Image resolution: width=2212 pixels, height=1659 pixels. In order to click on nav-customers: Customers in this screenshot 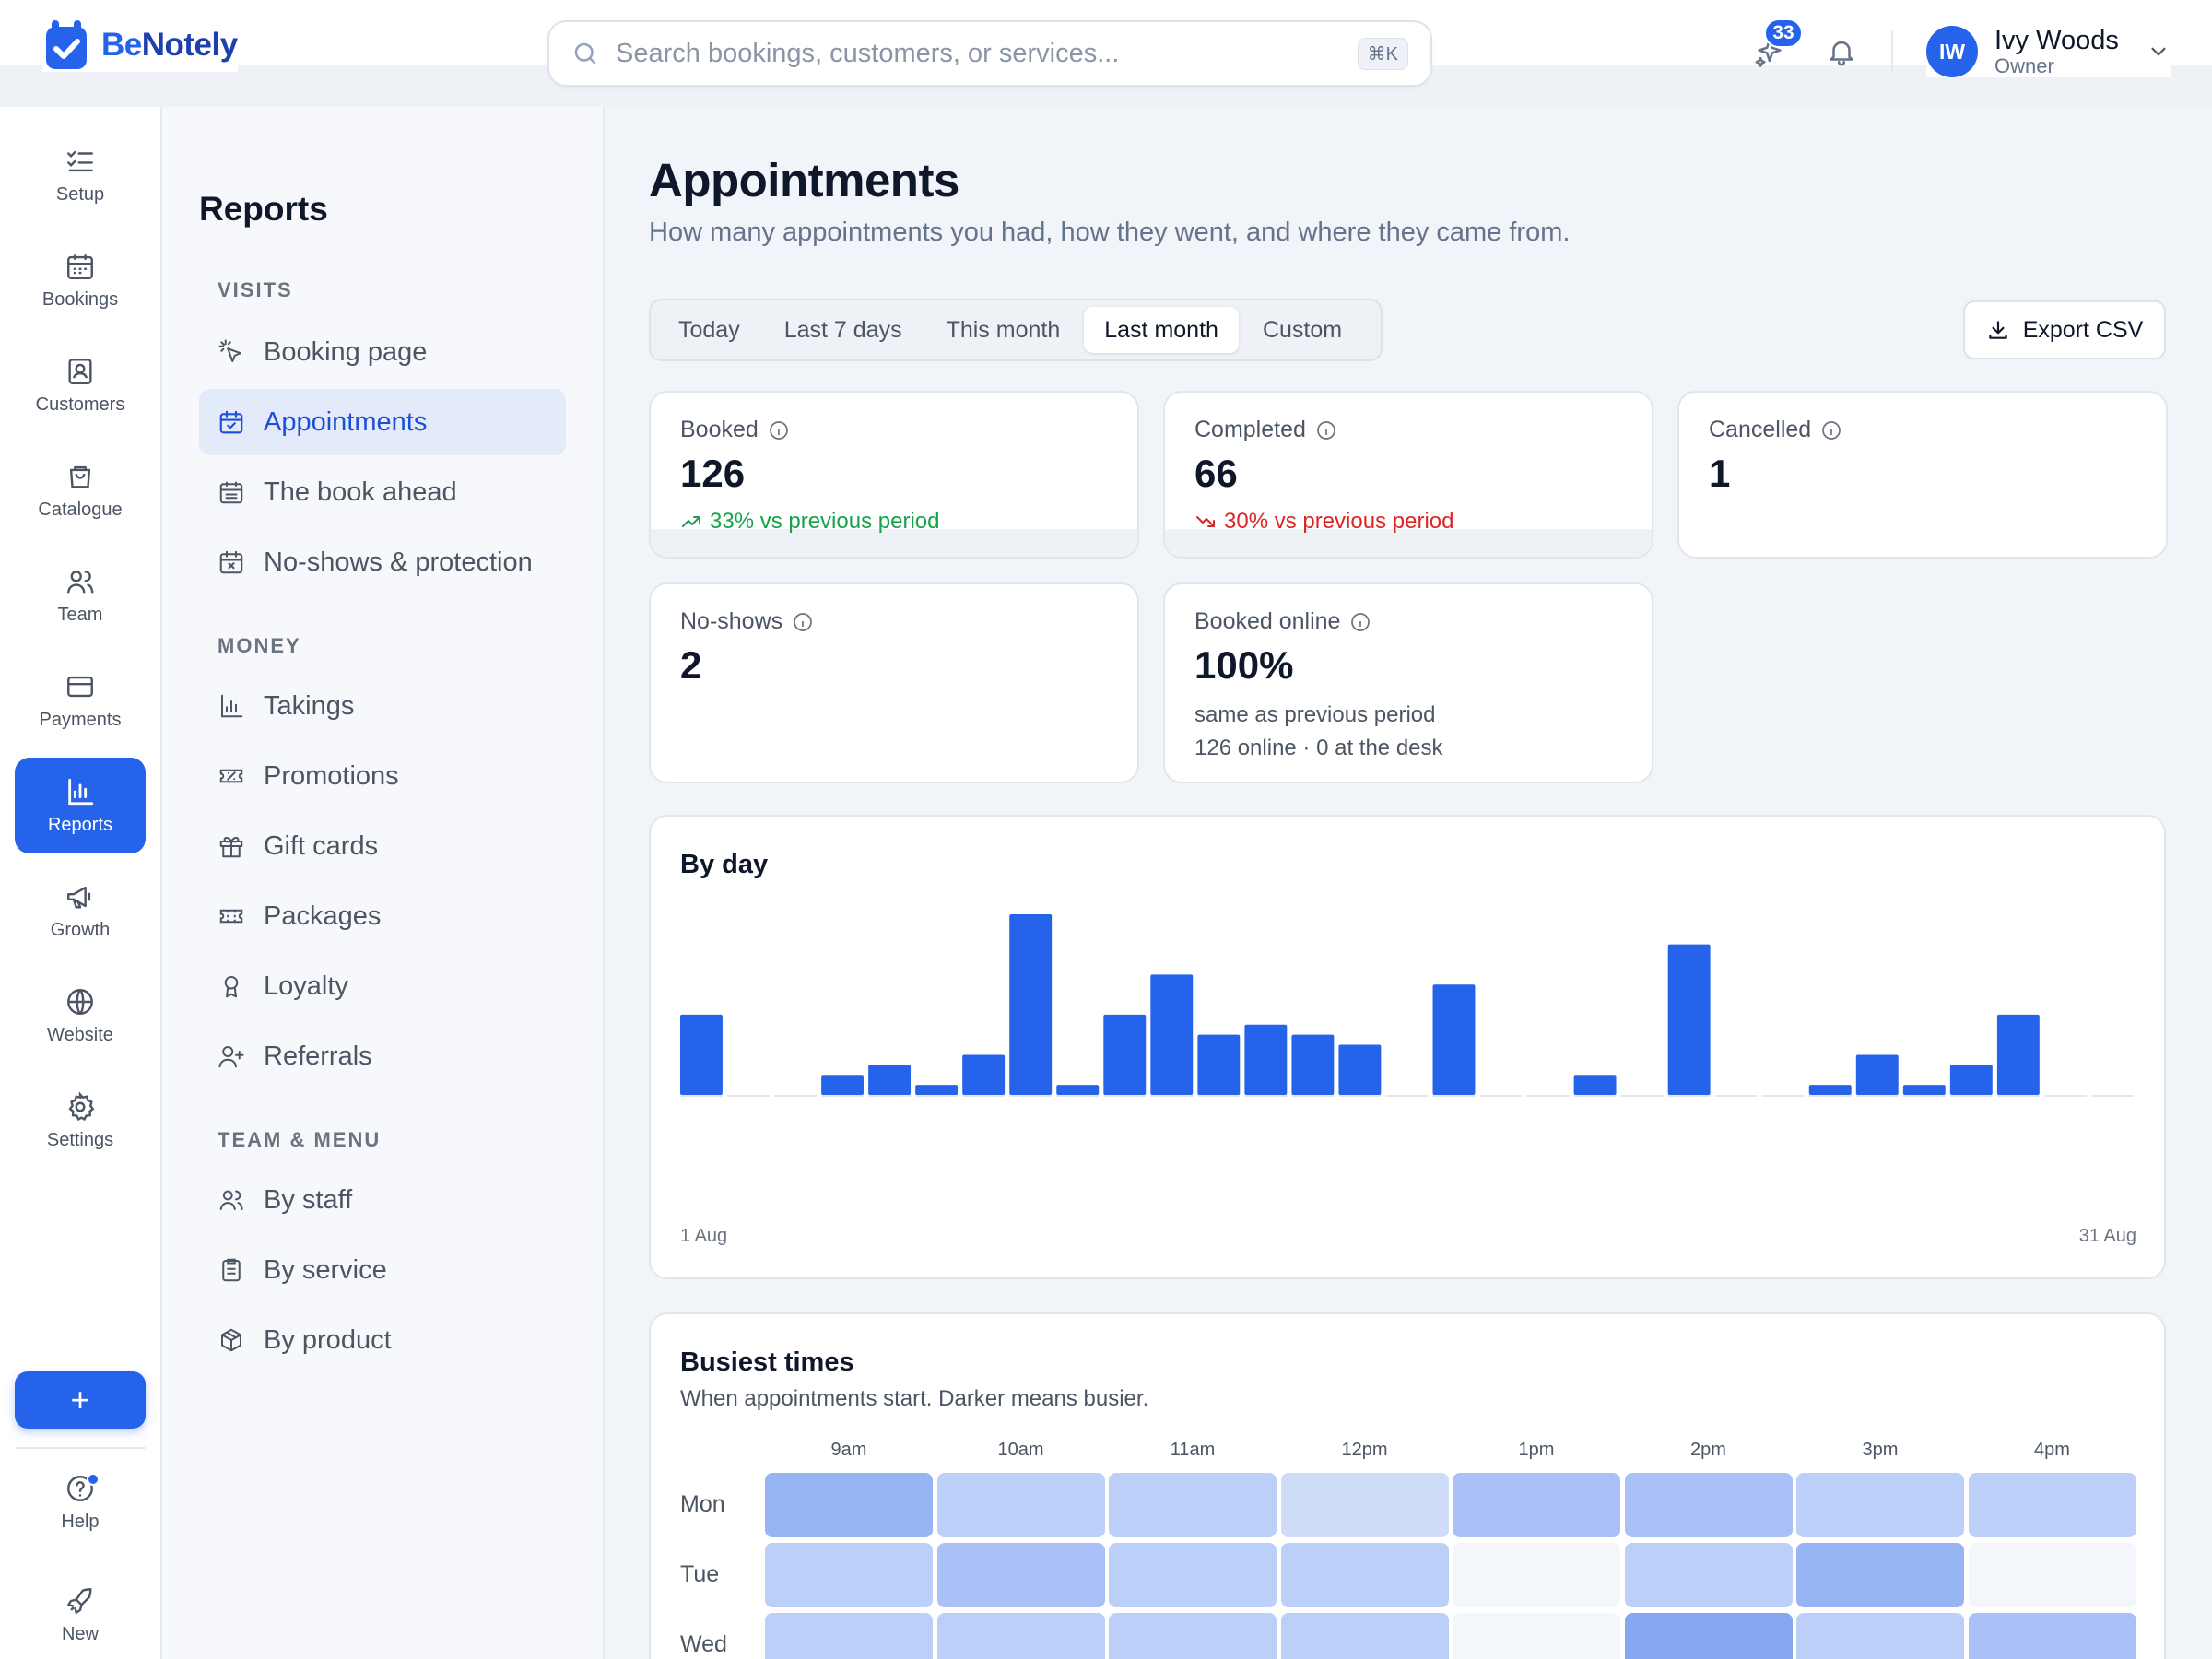, I will do `click(80, 385)`.